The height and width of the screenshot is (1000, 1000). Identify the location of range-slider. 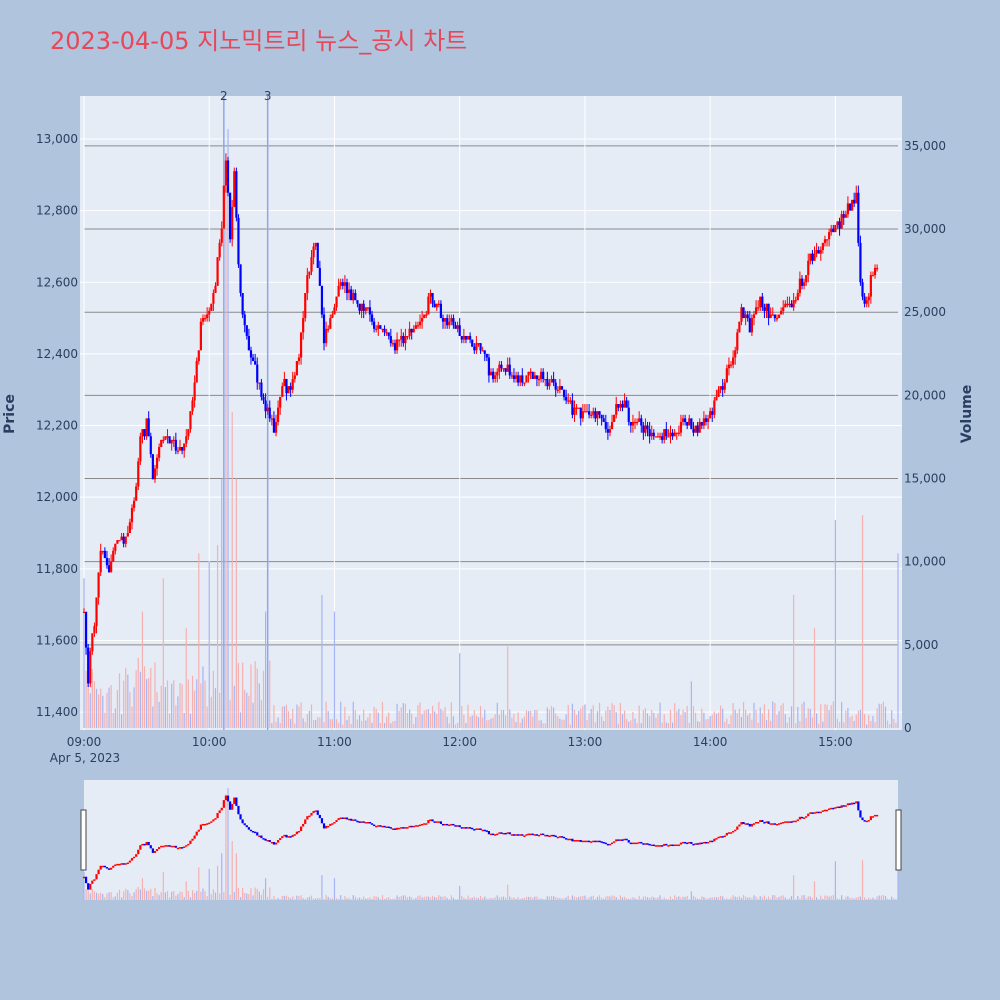
(491, 840).